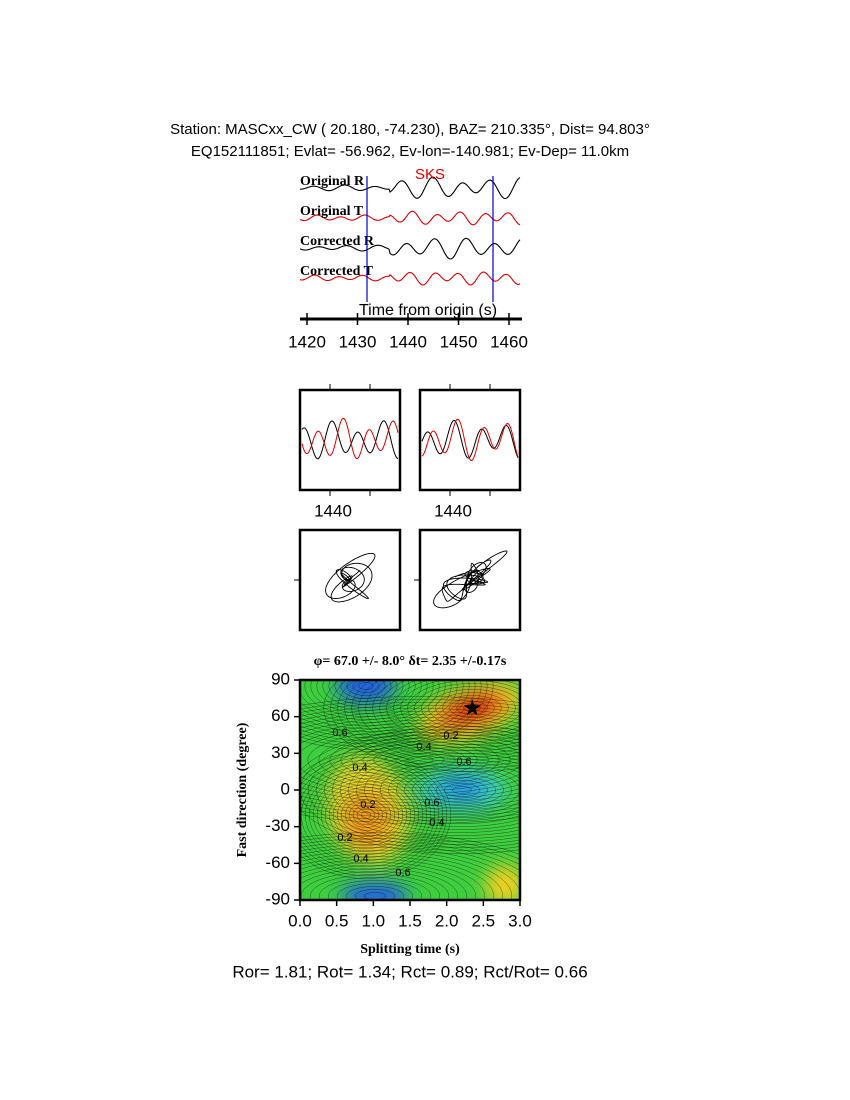 Image resolution: width=850 pixels, height=1100 pixels. Describe the element at coordinates (280, 715) in the screenshot. I see `y-tick-label: 60` at that location.